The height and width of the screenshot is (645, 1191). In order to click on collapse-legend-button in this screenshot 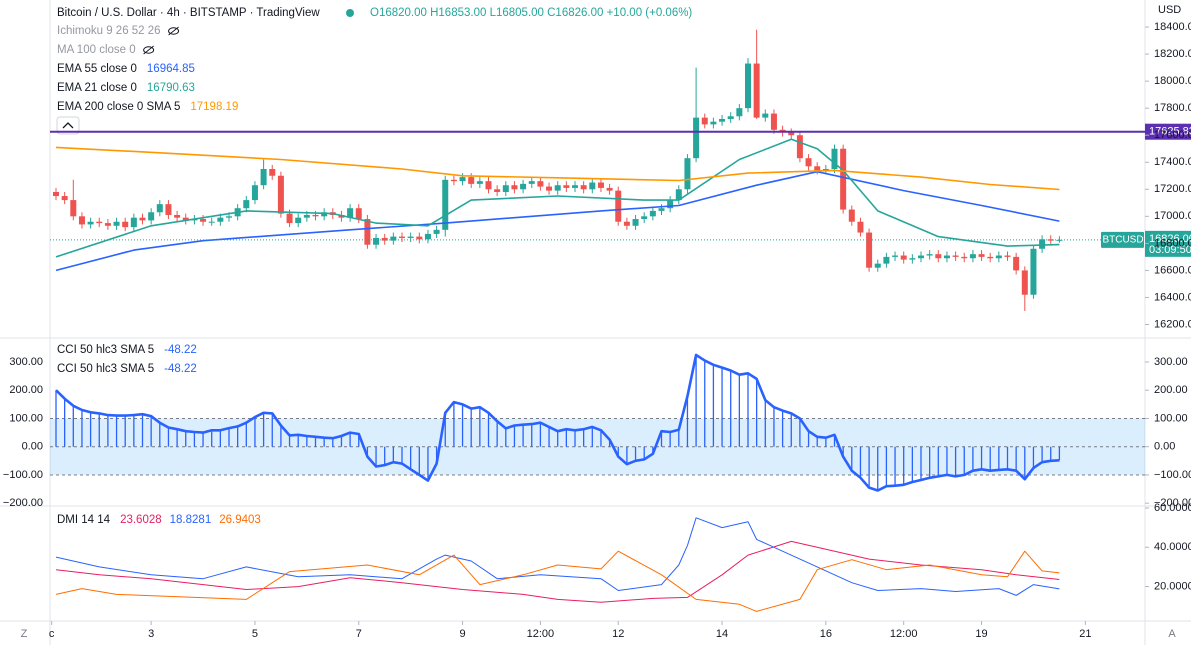, I will do `click(68, 125)`.